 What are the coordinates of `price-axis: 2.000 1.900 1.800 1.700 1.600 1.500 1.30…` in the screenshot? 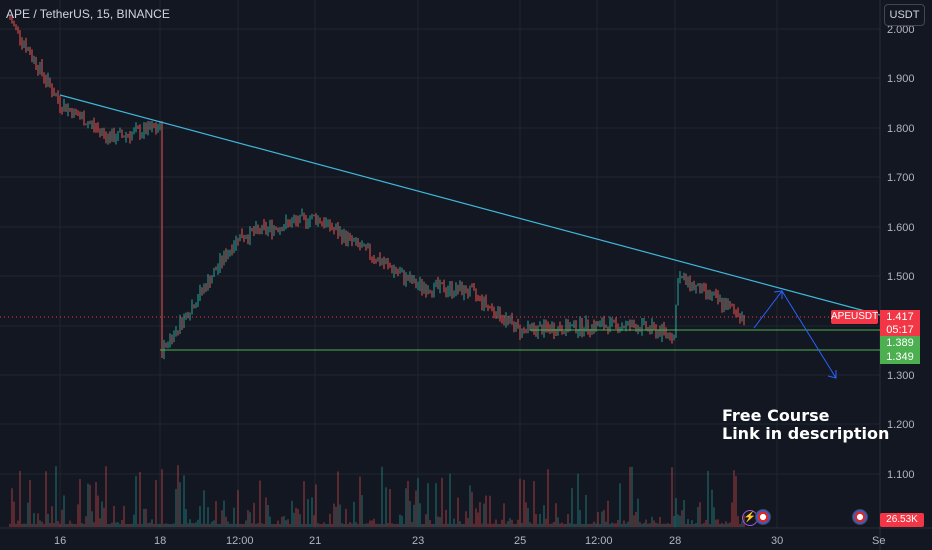 It's located at (901, 252).